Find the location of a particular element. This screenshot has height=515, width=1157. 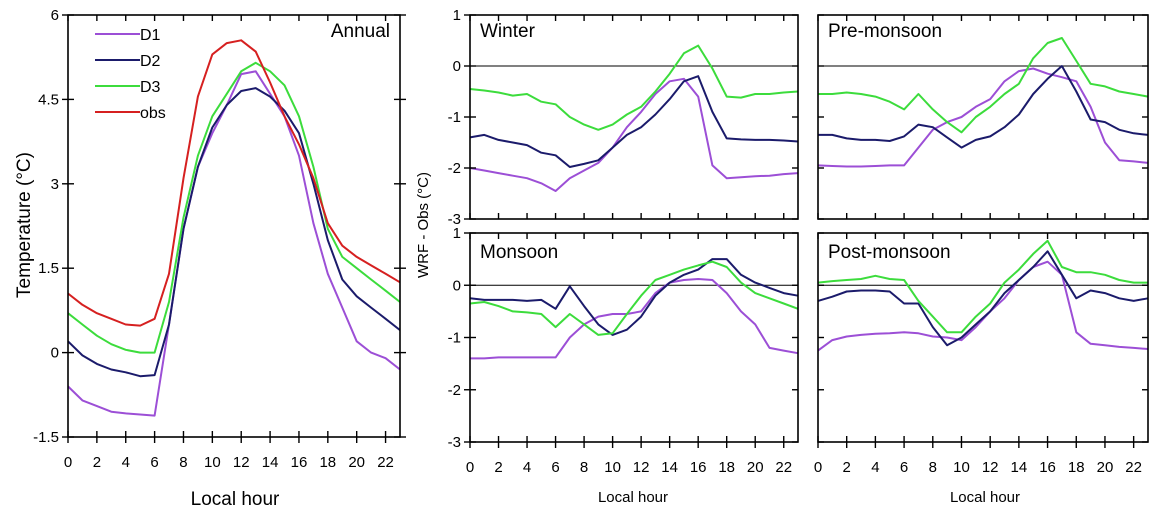

winter-ytick-label: -2 is located at coordinates (454, 168).